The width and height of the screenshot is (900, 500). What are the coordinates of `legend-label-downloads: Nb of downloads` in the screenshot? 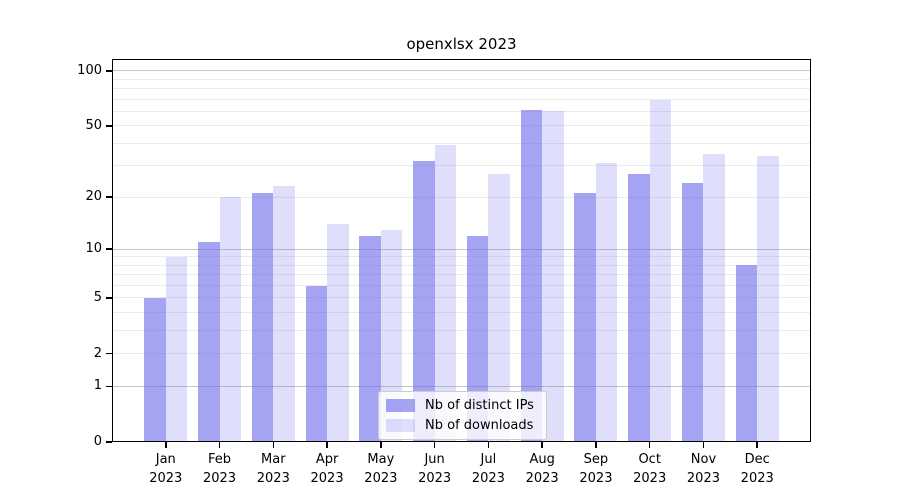 It's located at (479, 425).